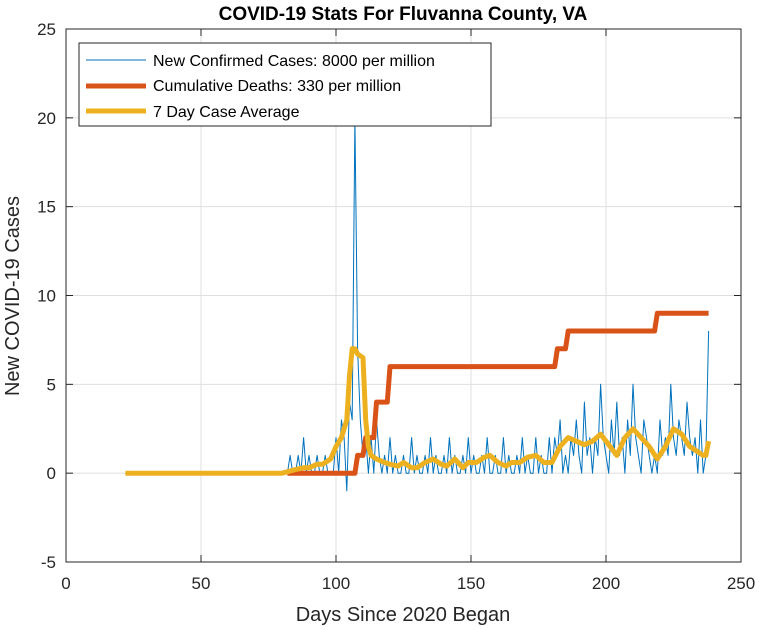 The width and height of the screenshot is (761, 630). What do you see at coordinates (277, 86) in the screenshot?
I see `legend-label-deaths: Cumulative Deaths: 330 per million` at bounding box center [277, 86].